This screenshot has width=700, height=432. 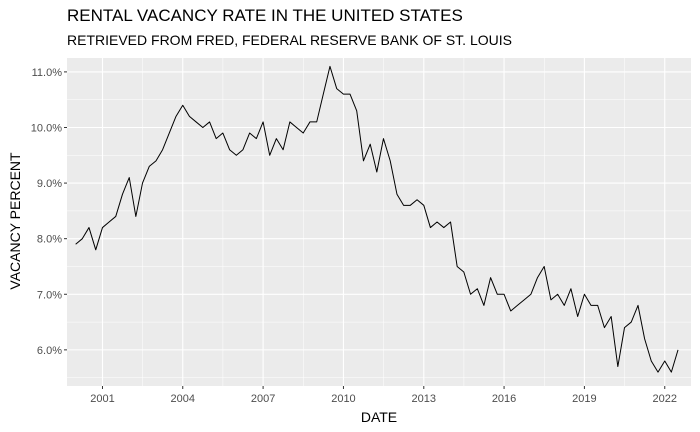 What do you see at coordinates (379, 417) in the screenshot?
I see `x-axis-title: DATE` at bounding box center [379, 417].